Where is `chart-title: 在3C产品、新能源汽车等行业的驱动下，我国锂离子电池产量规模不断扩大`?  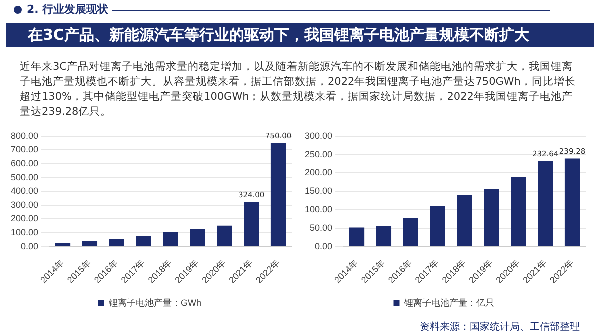 chart-title: 在3C产品、新能源汽车等行业的驱动下，我国锂离子电池产量规模不断扩大 is located at coordinates (300, 35).